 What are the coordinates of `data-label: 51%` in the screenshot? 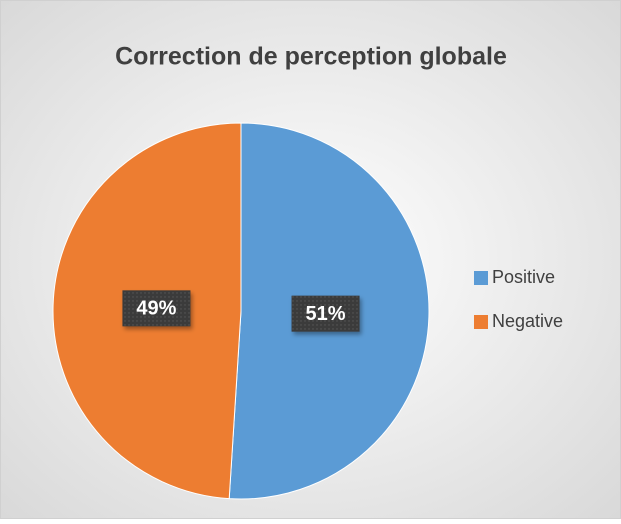 It's located at (326, 314).